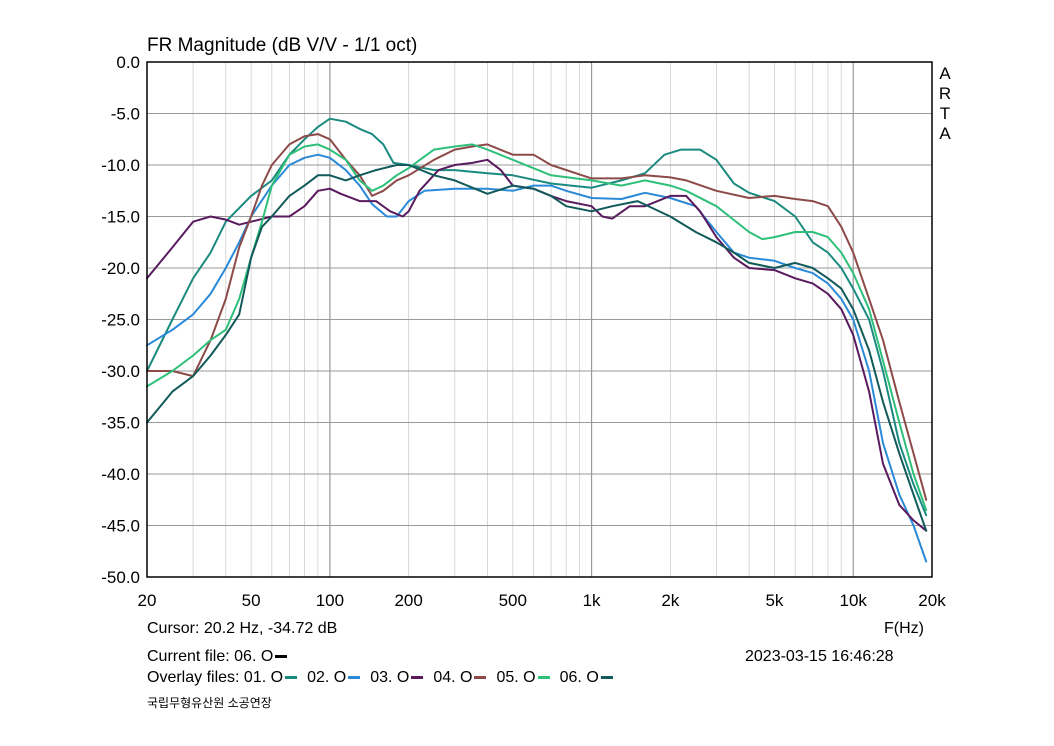 The height and width of the screenshot is (746, 1054). Describe the element at coordinates (120, 268) in the screenshot. I see `y-tick-label: -20.0` at that location.